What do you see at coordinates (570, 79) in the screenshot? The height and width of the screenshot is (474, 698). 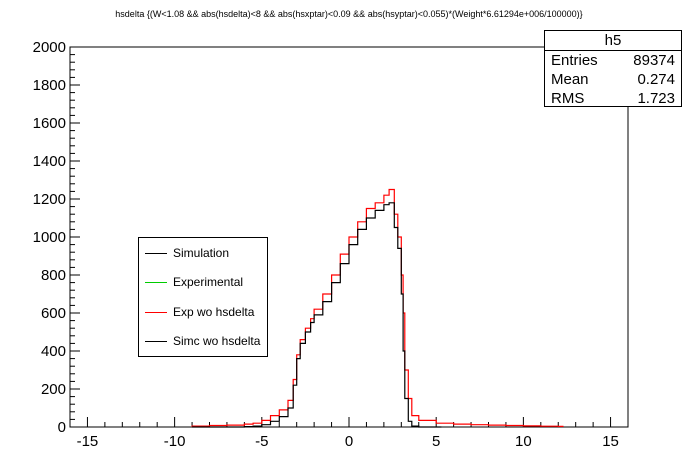 I see `stats-mean-label: Mean` at bounding box center [570, 79].